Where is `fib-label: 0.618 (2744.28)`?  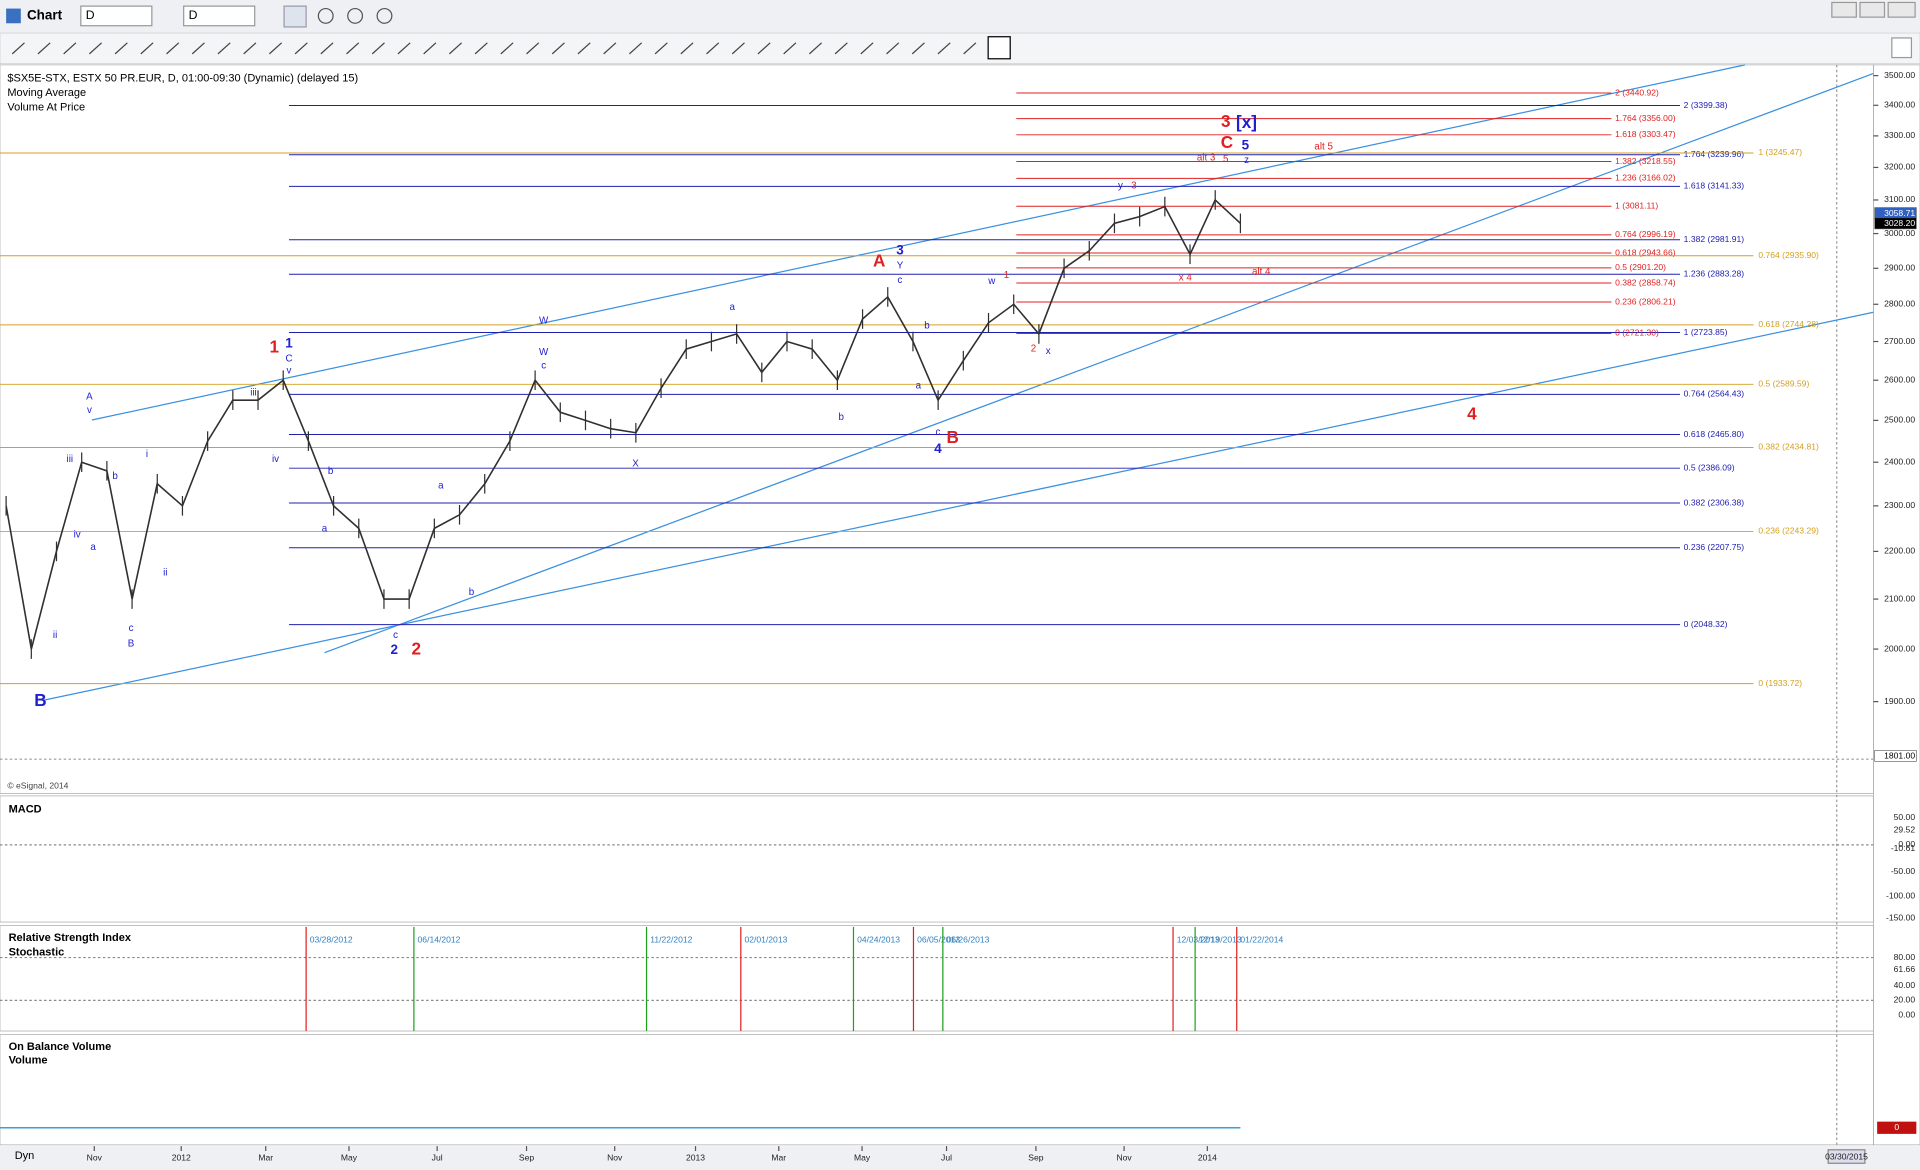
fib-label: 0.618 (2744.28) is located at coordinates (1788, 324).